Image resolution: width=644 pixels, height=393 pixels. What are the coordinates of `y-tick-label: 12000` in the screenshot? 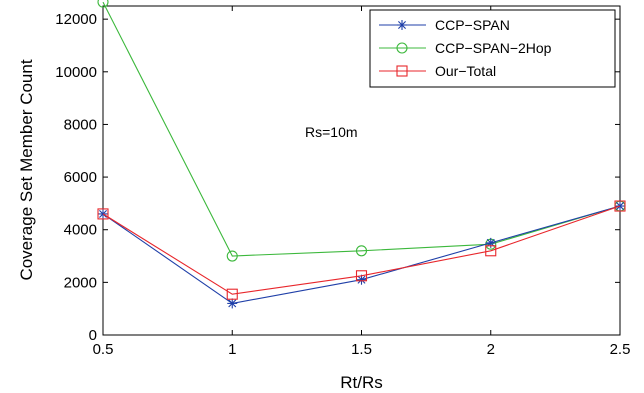 It's located at (76, 19).